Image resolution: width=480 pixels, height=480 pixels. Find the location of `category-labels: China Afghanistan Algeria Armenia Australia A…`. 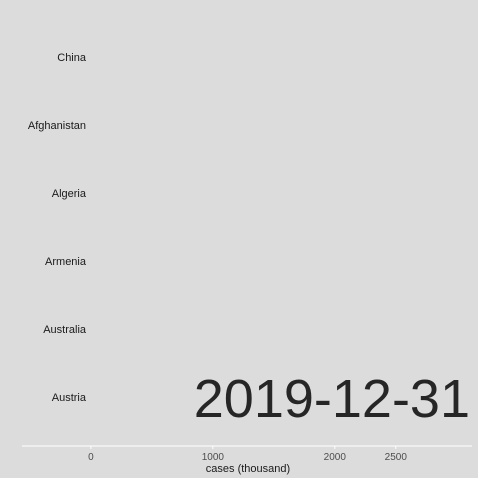

category-labels: China Afghanistan Algeria Armenia Australia A… is located at coordinates (57, 228).